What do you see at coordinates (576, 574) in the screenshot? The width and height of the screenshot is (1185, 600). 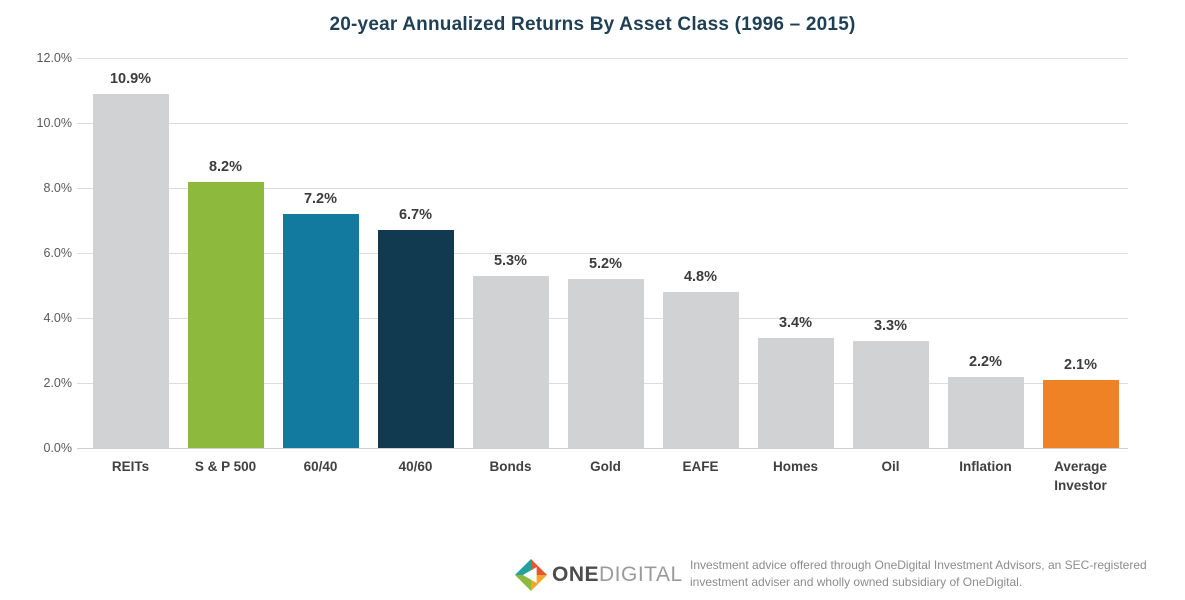 I see `logo-one-text: ONE` at bounding box center [576, 574].